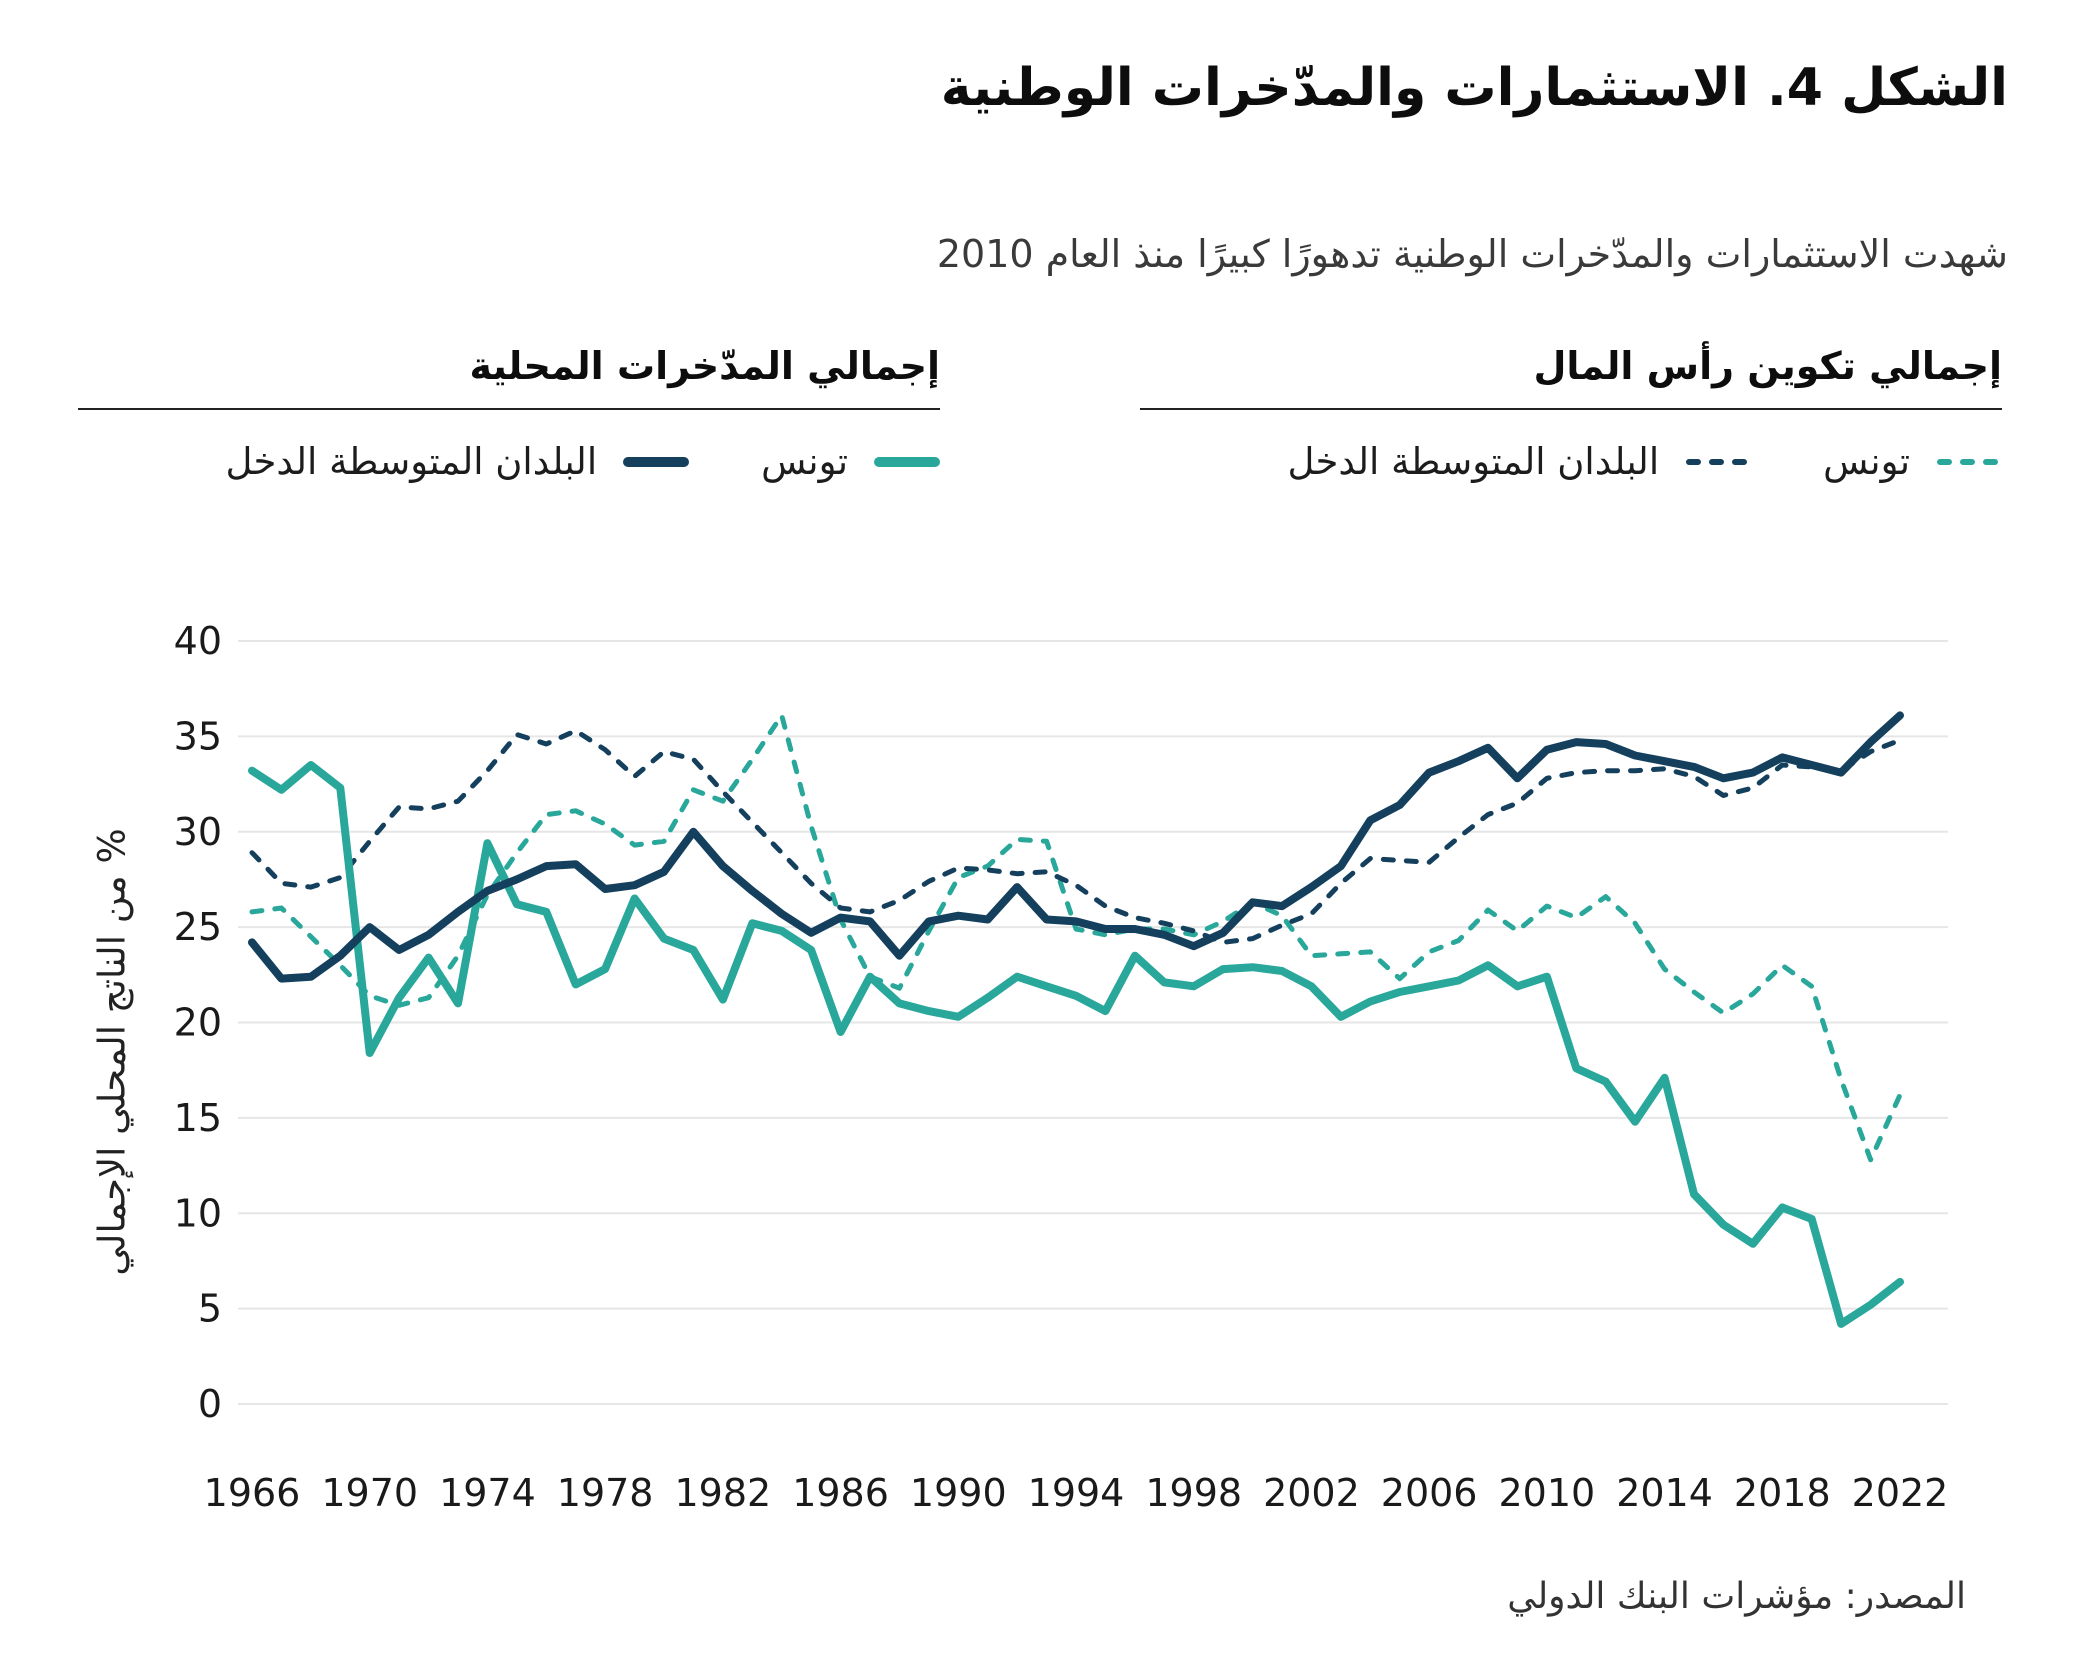  I want to click on svg-text: 1994, so click(1076, 1493).